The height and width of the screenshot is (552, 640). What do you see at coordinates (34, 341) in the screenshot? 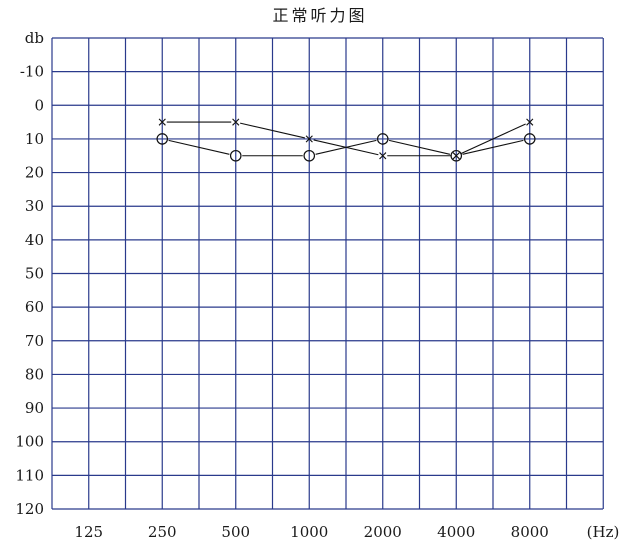
I see `y-tick-label: 70` at bounding box center [34, 341].